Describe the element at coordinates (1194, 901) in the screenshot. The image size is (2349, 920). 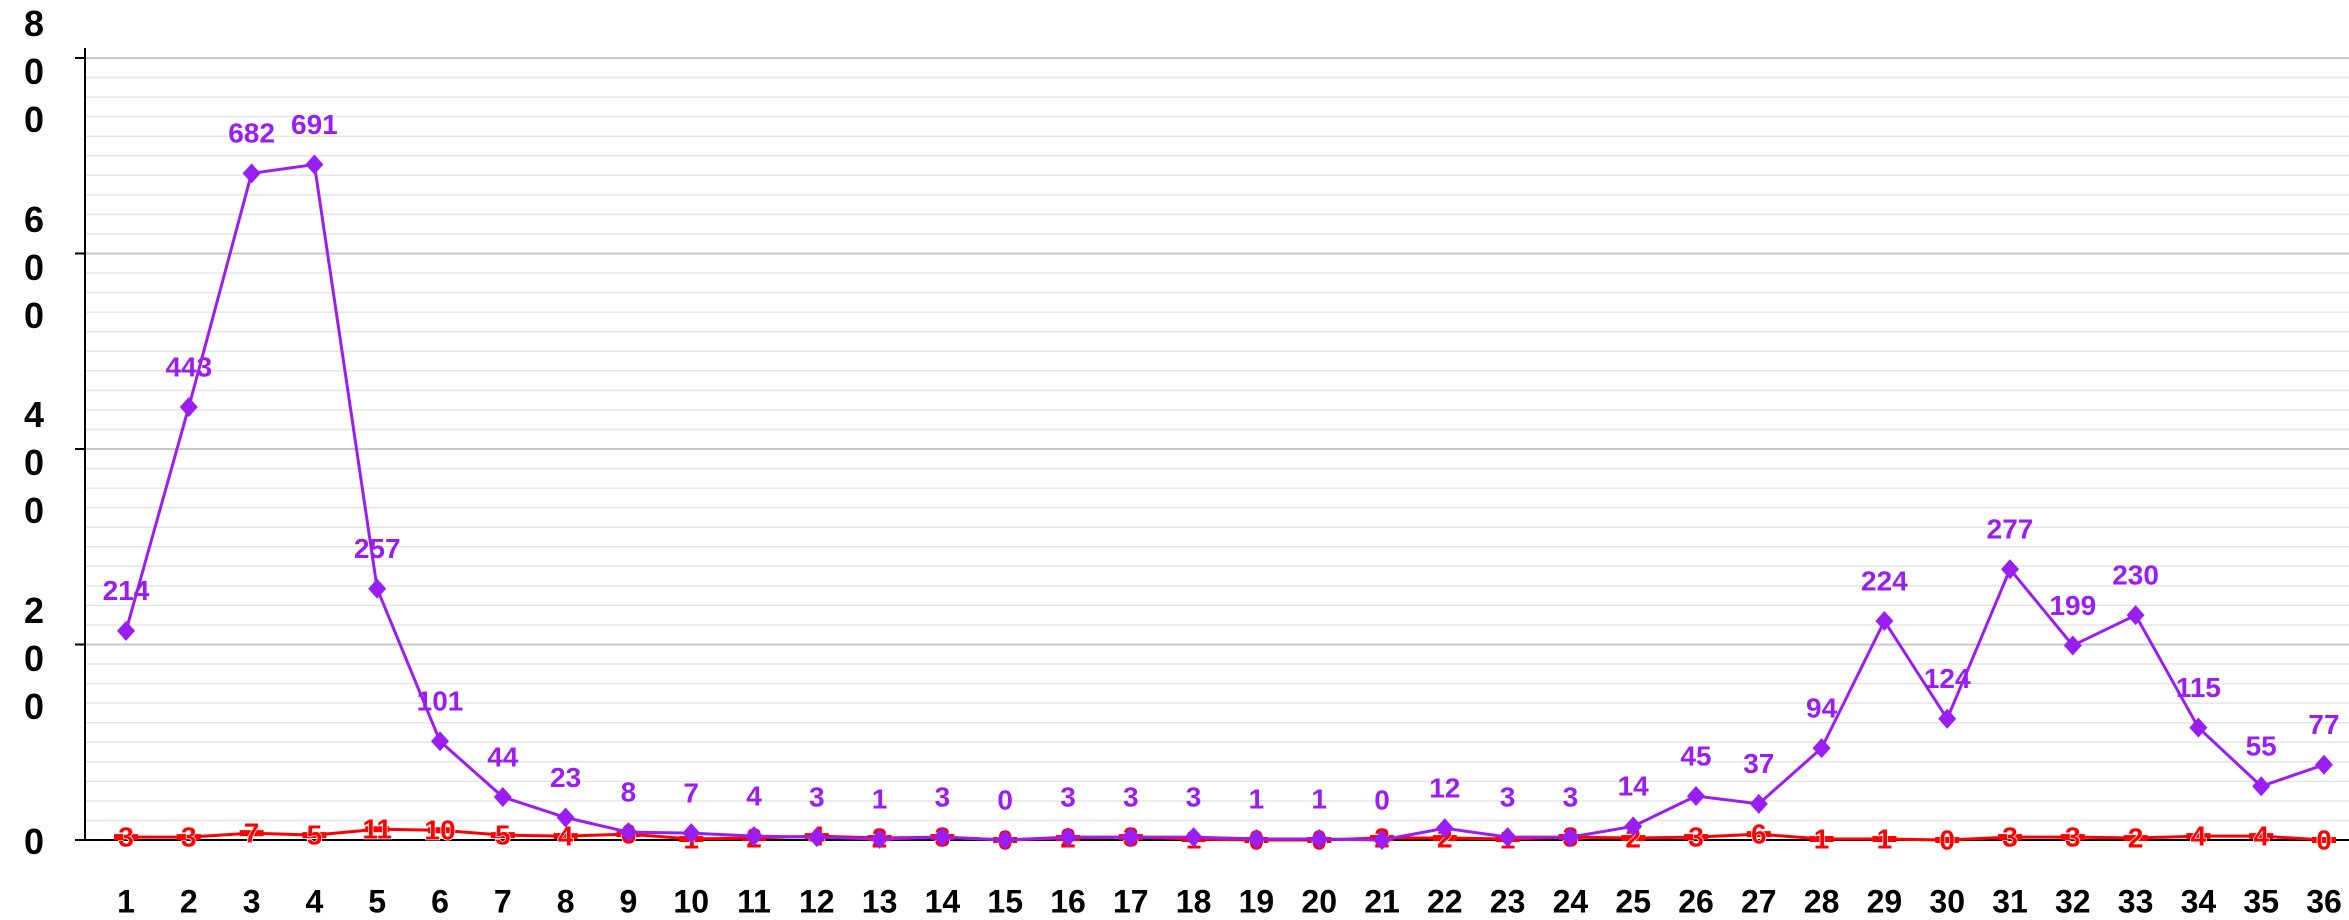
I see `x-tick-label: 18` at that location.